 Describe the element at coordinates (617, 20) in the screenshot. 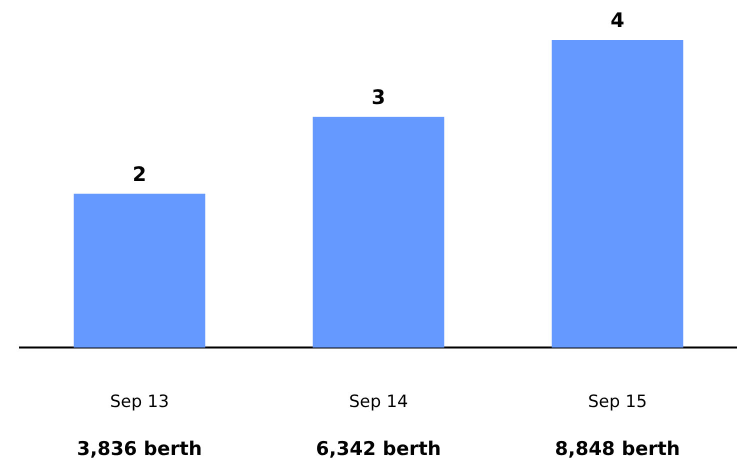

I see `data-label: 4` at that location.